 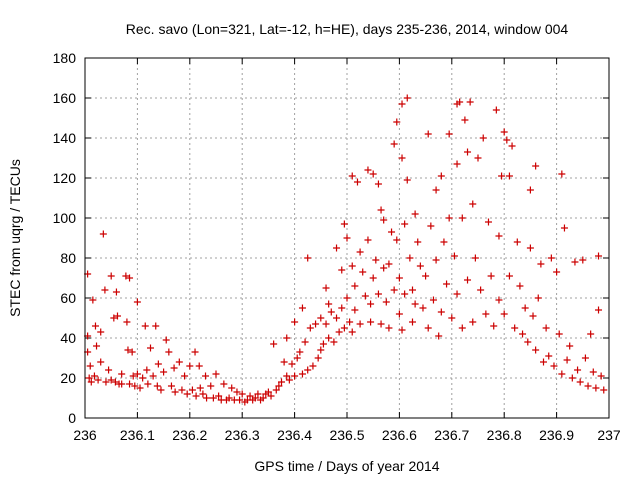 I want to click on x-tick-label: 236.9, so click(x=556, y=435).